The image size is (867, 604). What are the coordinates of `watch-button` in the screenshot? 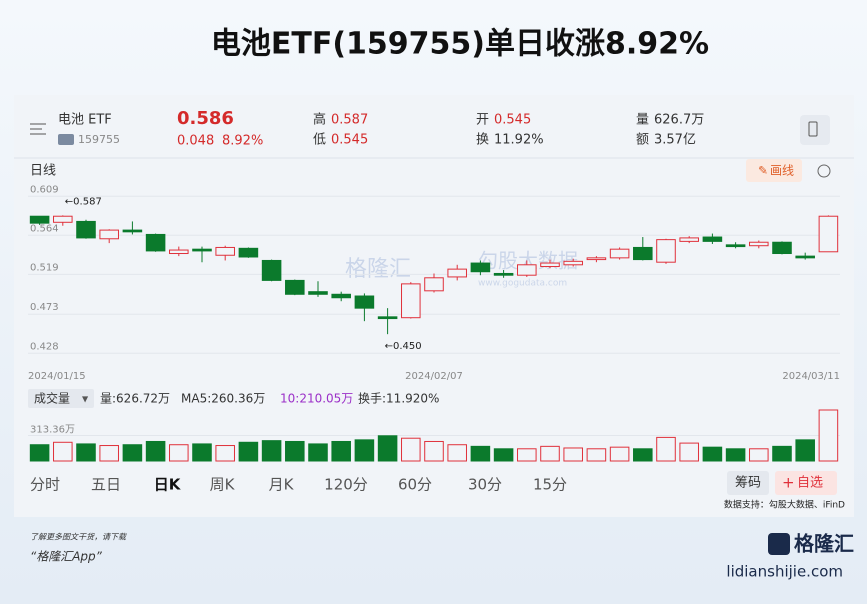 It's located at (806, 483).